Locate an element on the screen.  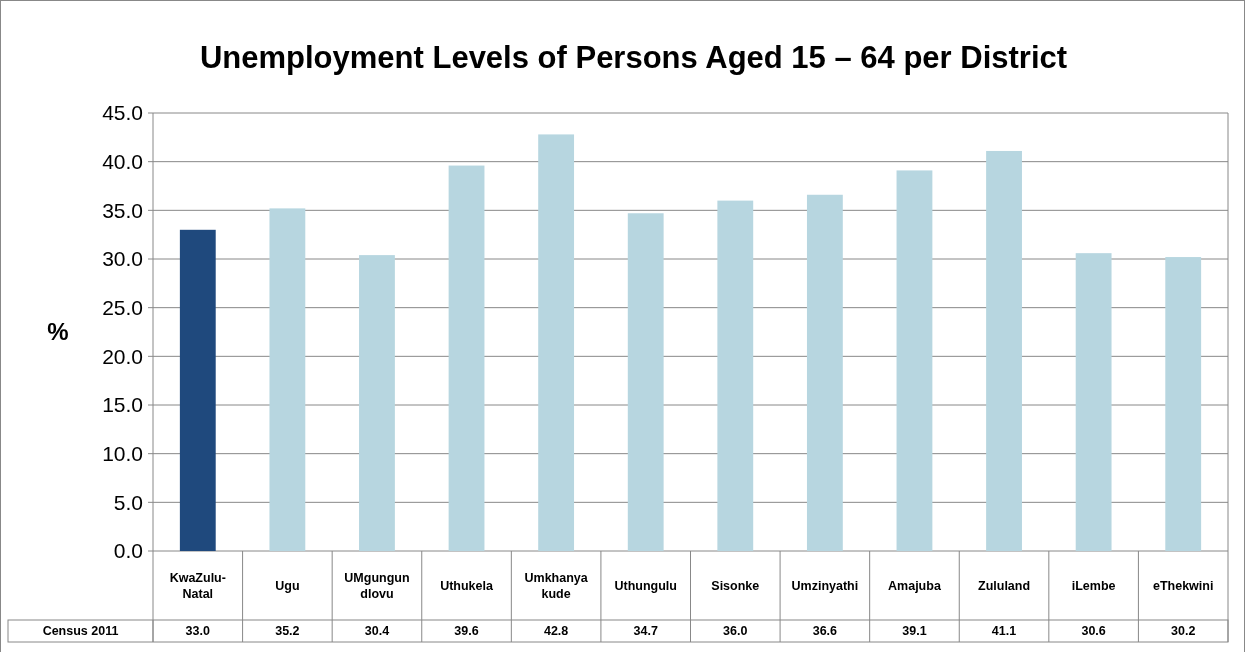
x-tick-label: Sisonke is located at coordinates (735, 585).